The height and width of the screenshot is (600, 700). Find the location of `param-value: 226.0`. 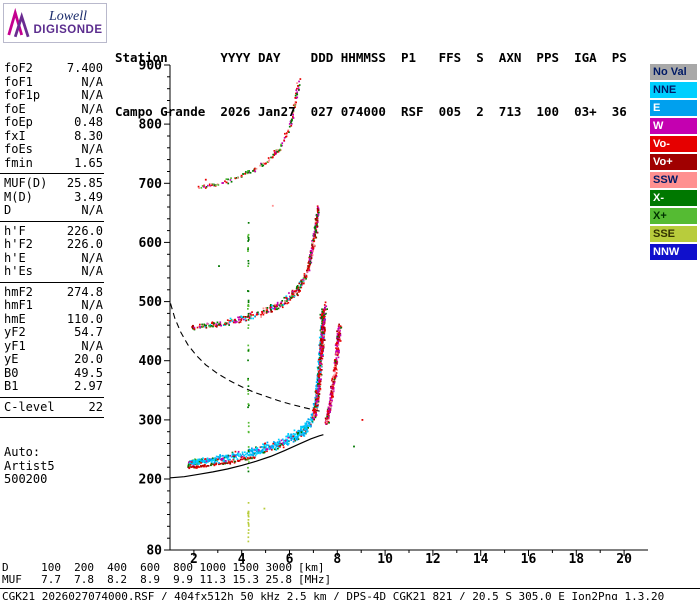

param-value: 226.0 is located at coordinates (84, 230).